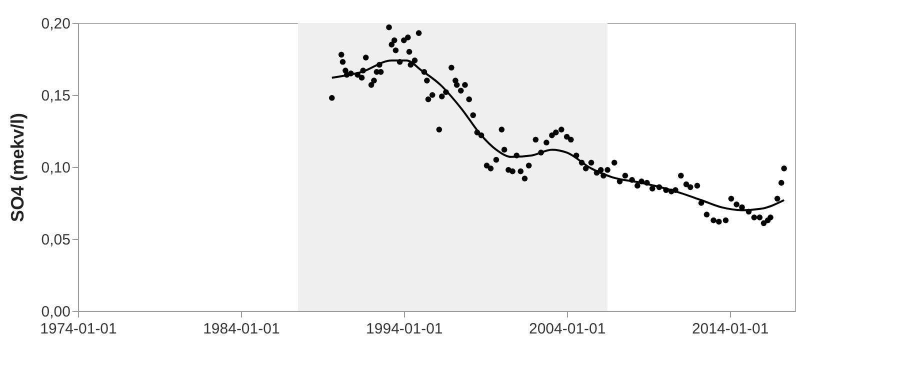  What do you see at coordinates (730, 329) in the screenshot?
I see `x-tick-label: 2014-01-01` at bounding box center [730, 329].